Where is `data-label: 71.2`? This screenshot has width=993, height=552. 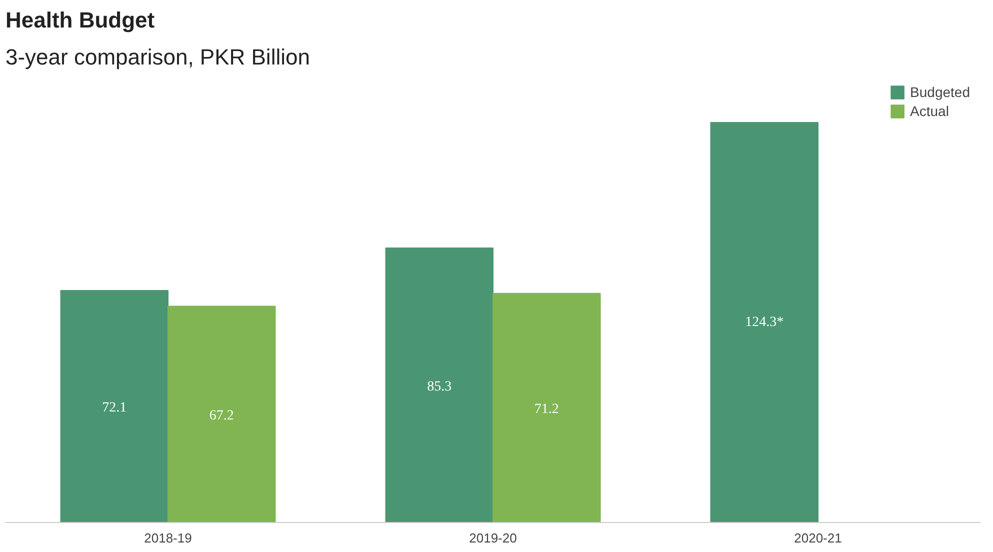
data-label: 71.2 is located at coordinates (546, 409).